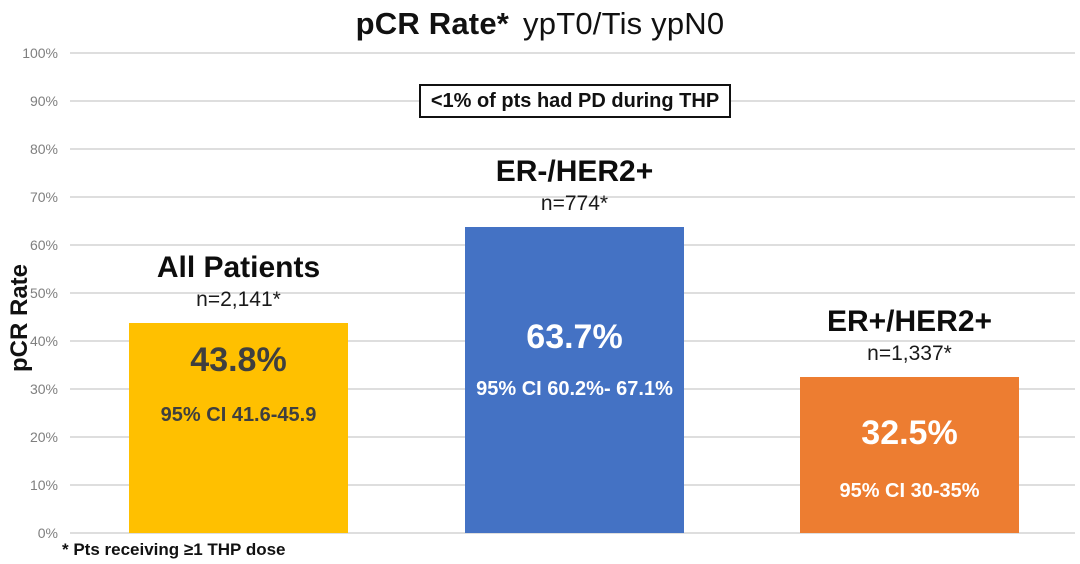 The height and width of the screenshot is (564, 1080). Describe the element at coordinates (43, 293) in the screenshot. I see `y-tick-label: 50%` at that location.